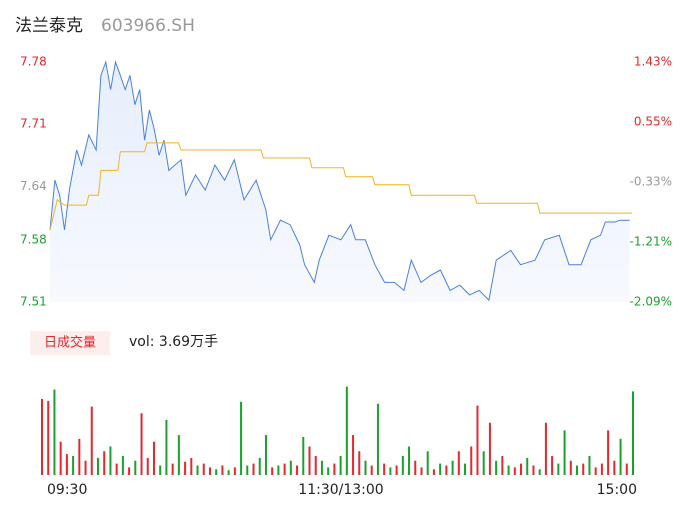 The width and height of the screenshot is (686, 524). What do you see at coordinates (651, 182) in the screenshot?
I see `y2-tick-label: -0.33%` at bounding box center [651, 182].